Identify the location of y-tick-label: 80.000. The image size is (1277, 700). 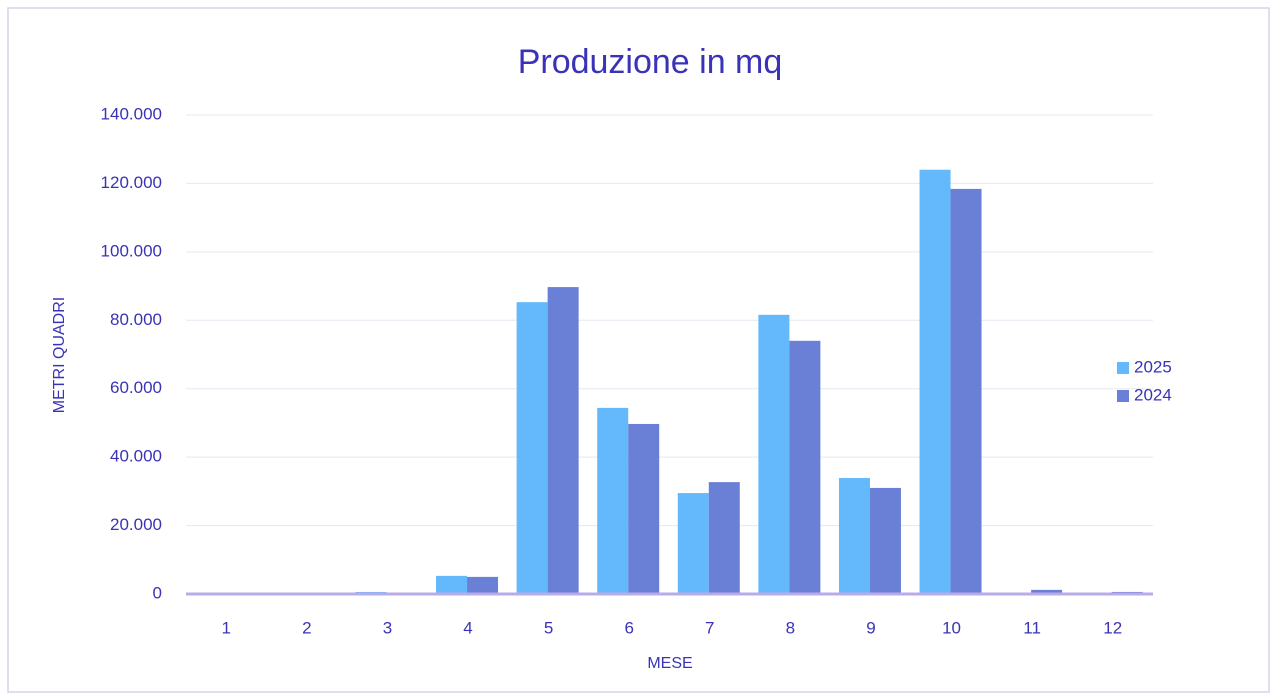
(136, 319).